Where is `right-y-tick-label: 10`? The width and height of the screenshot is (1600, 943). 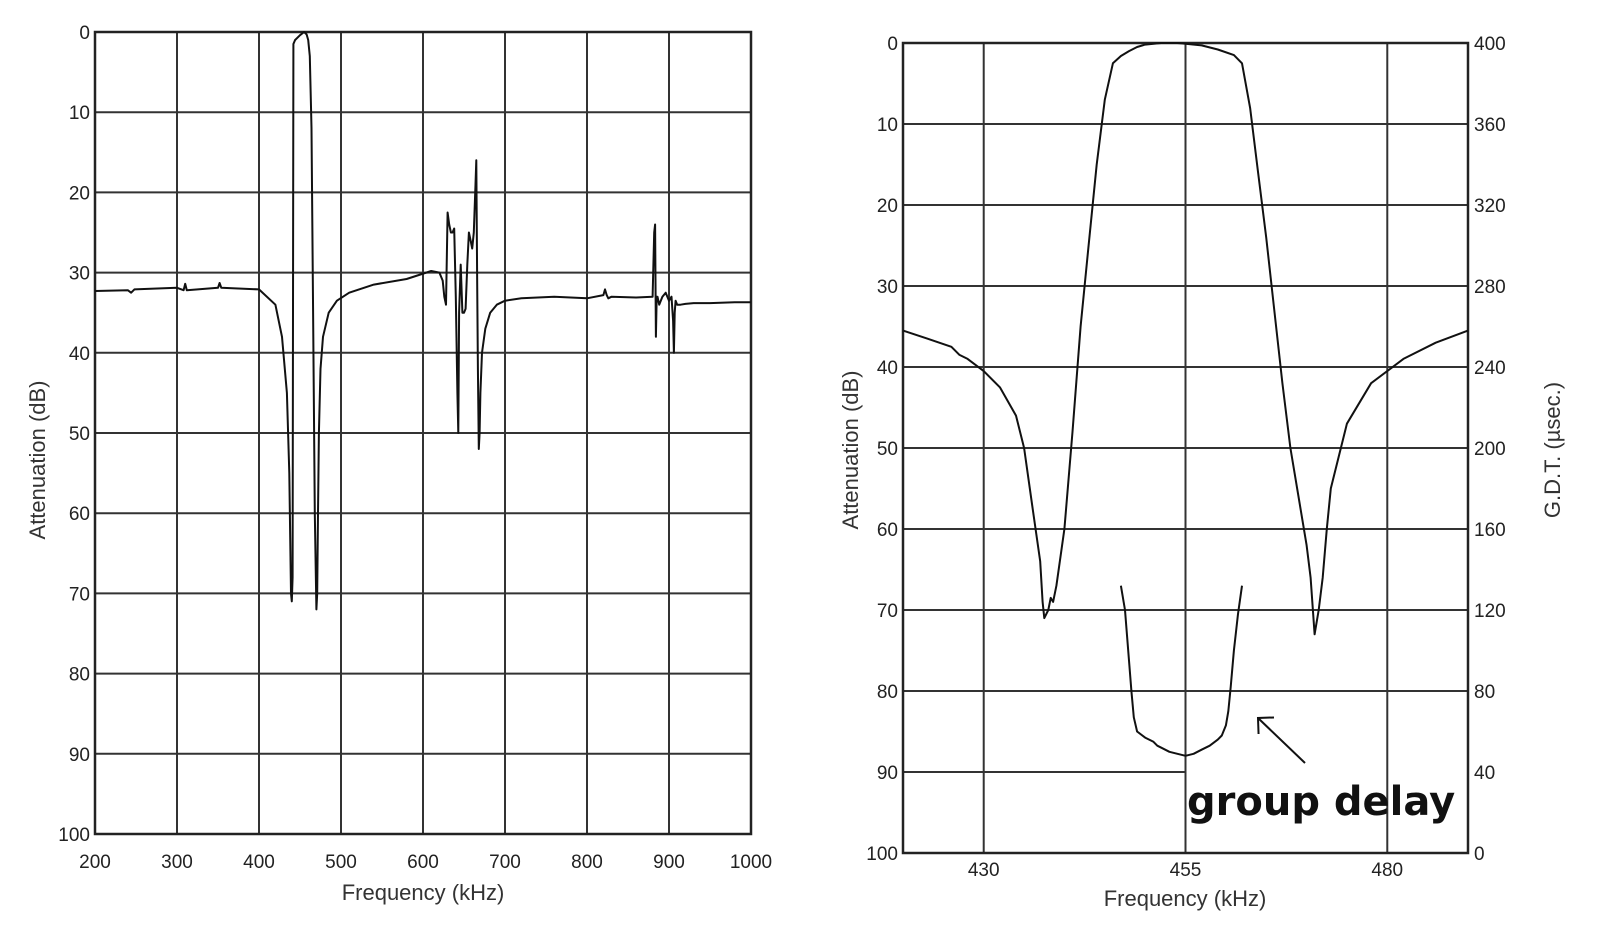 right-y-tick-label: 10 is located at coordinates (887, 125).